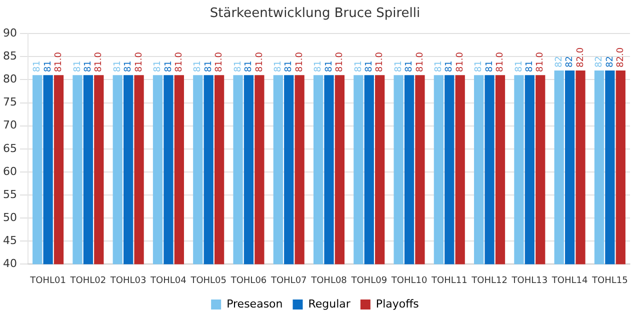 The height and width of the screenshot is (320, 640). Describe the element at coordinates (9, 194) in the screenshot. I see `y-tick-label: 55` at that location.